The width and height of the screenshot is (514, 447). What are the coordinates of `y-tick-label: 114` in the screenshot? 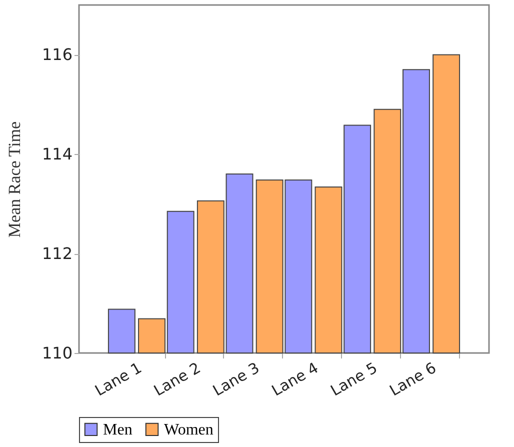 It's located at (57, 154).